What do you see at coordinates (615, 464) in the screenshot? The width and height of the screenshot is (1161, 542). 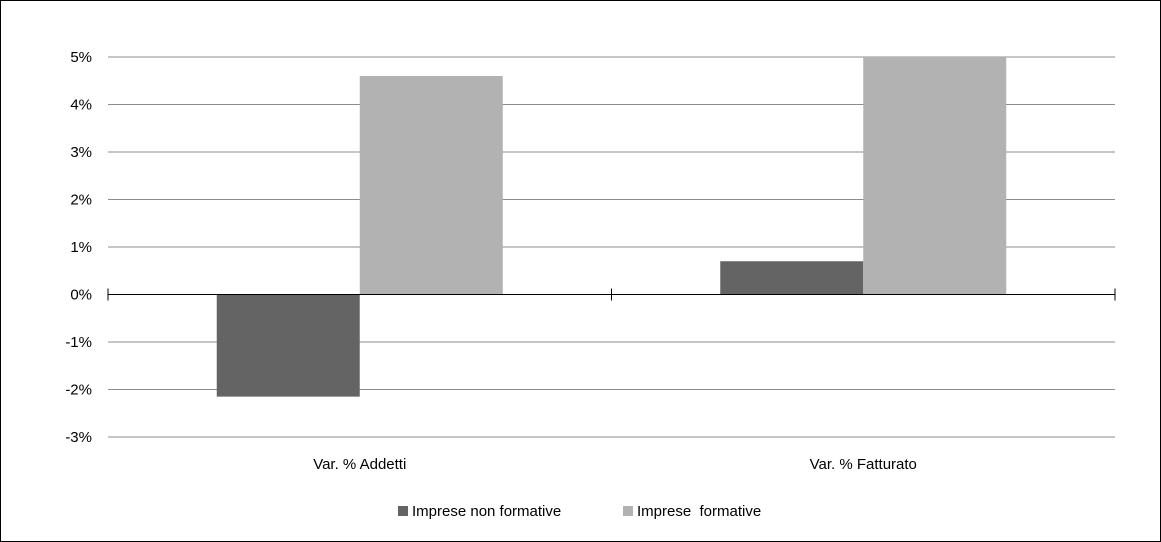 I see `x-category-labels: Var. % Addetti Var. % Fatturato` at bounding box center [615, 464].